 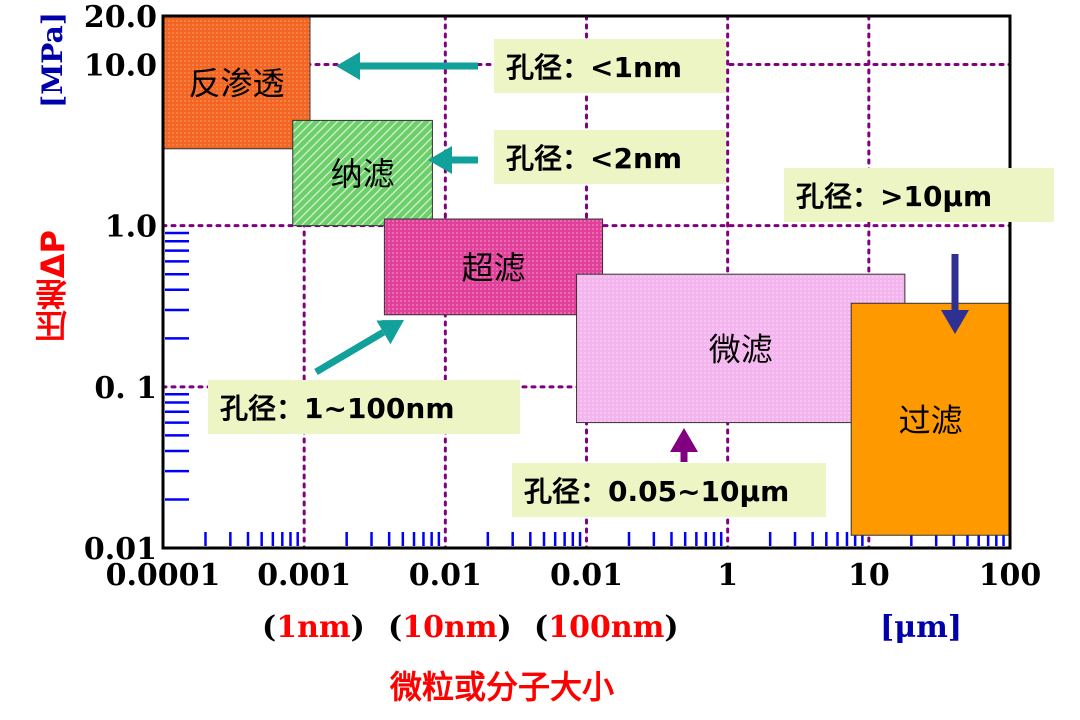 I want to click on size-label-1nm-value: 1nm, so click(x=313, y=627).